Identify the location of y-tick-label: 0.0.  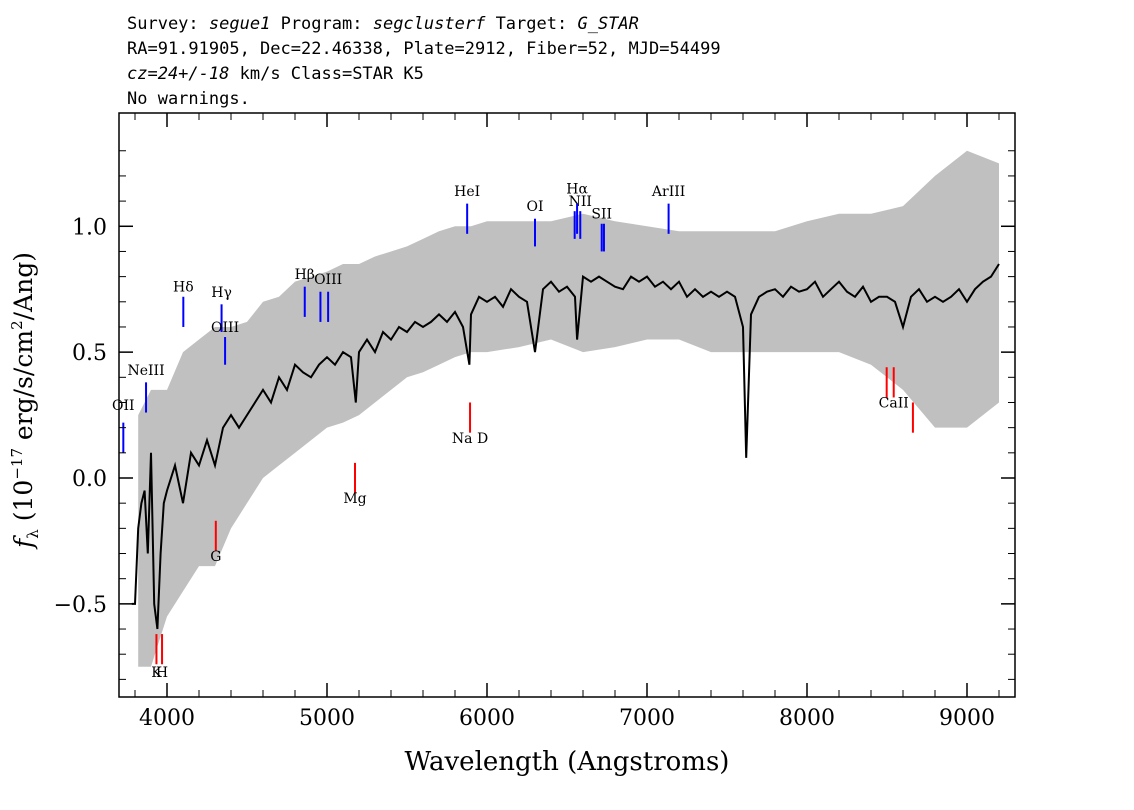
(89, 479).